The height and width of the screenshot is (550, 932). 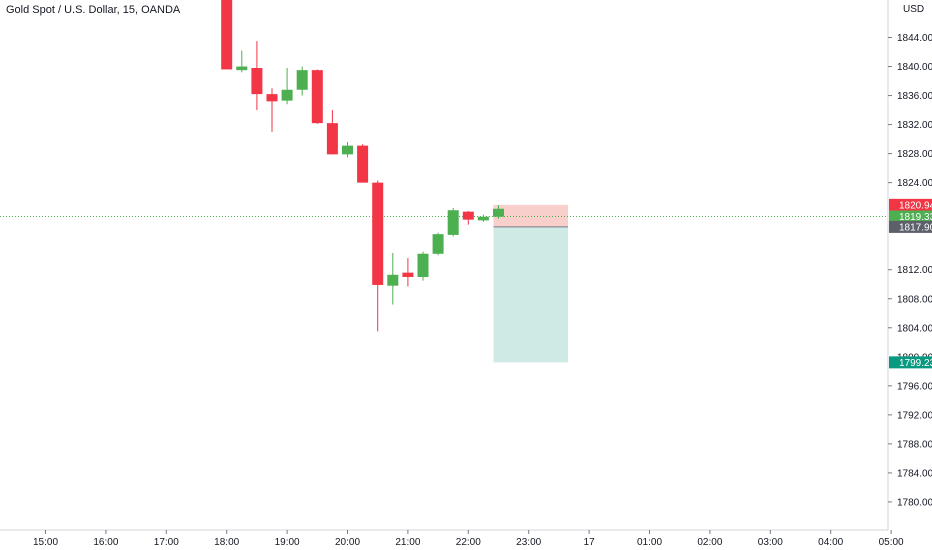 I want to click on y-tick-label: 1832.000, so click(x=914, y=125).